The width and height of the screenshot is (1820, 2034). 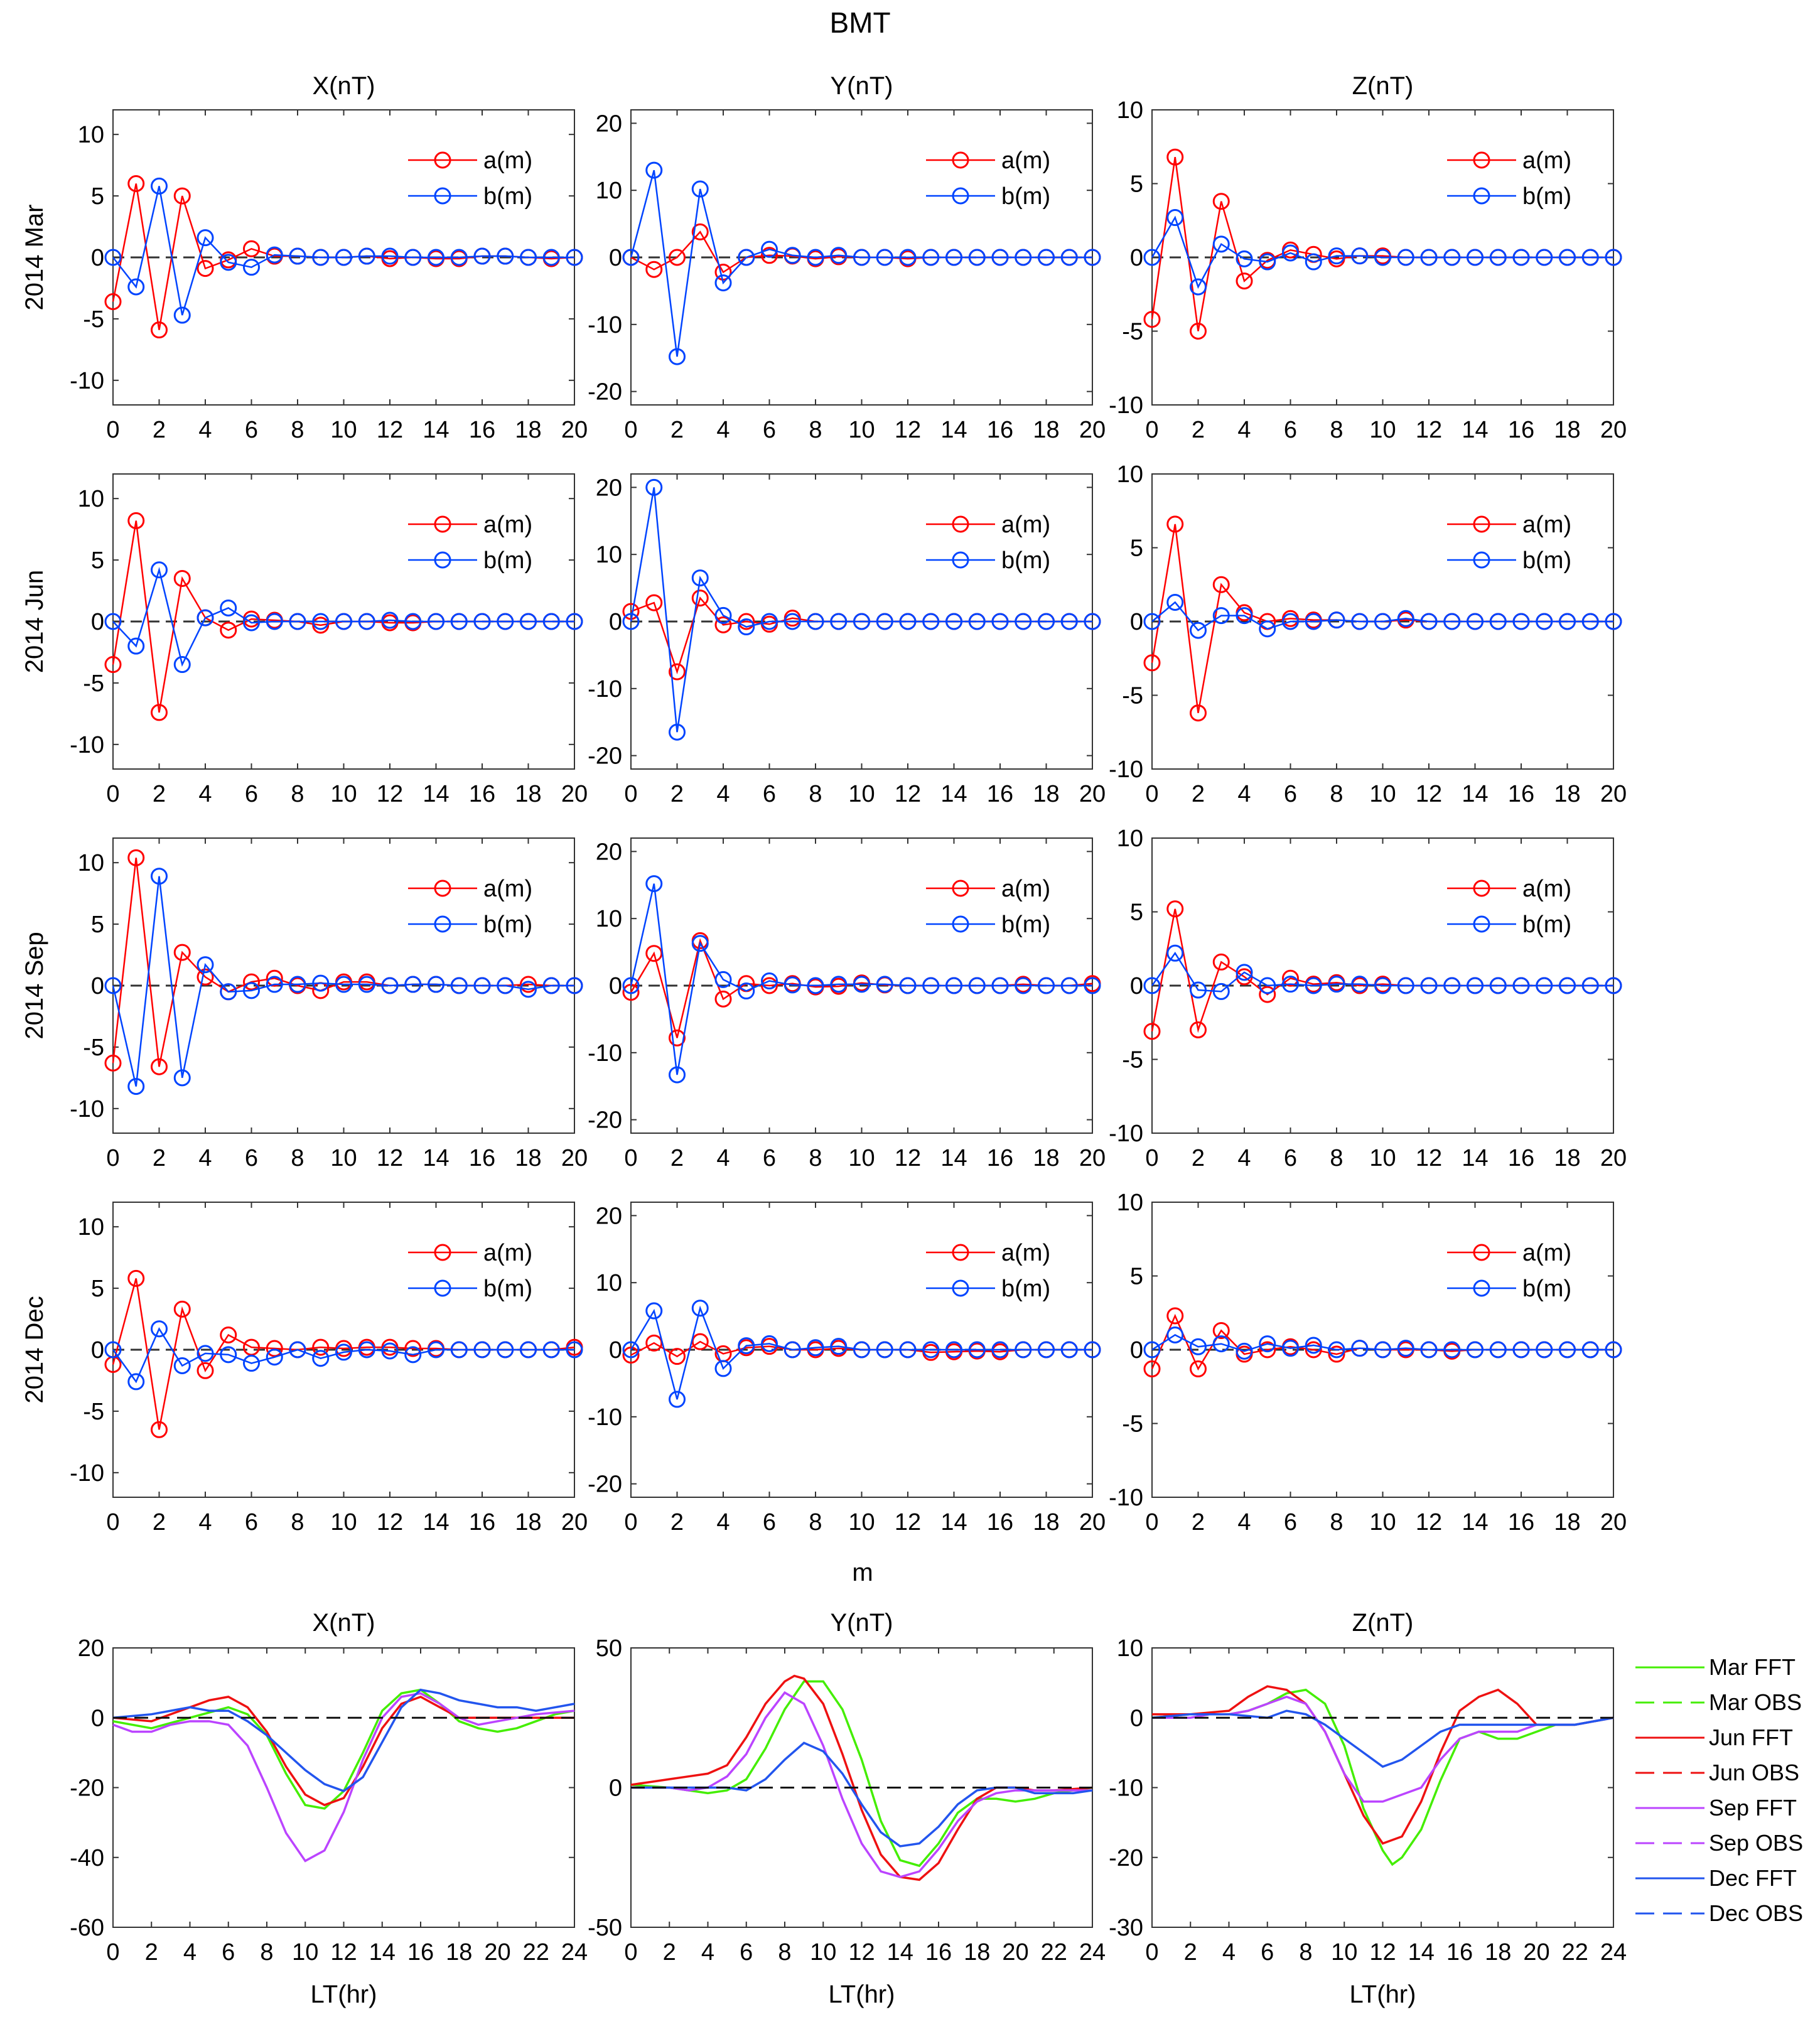 I want to click on y-tick-label: -20, so click(x=605, y=1120).